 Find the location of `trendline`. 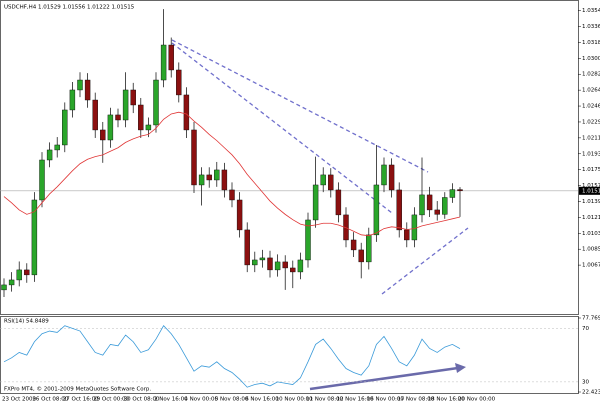

trendline is located at coordinates (300, 106).